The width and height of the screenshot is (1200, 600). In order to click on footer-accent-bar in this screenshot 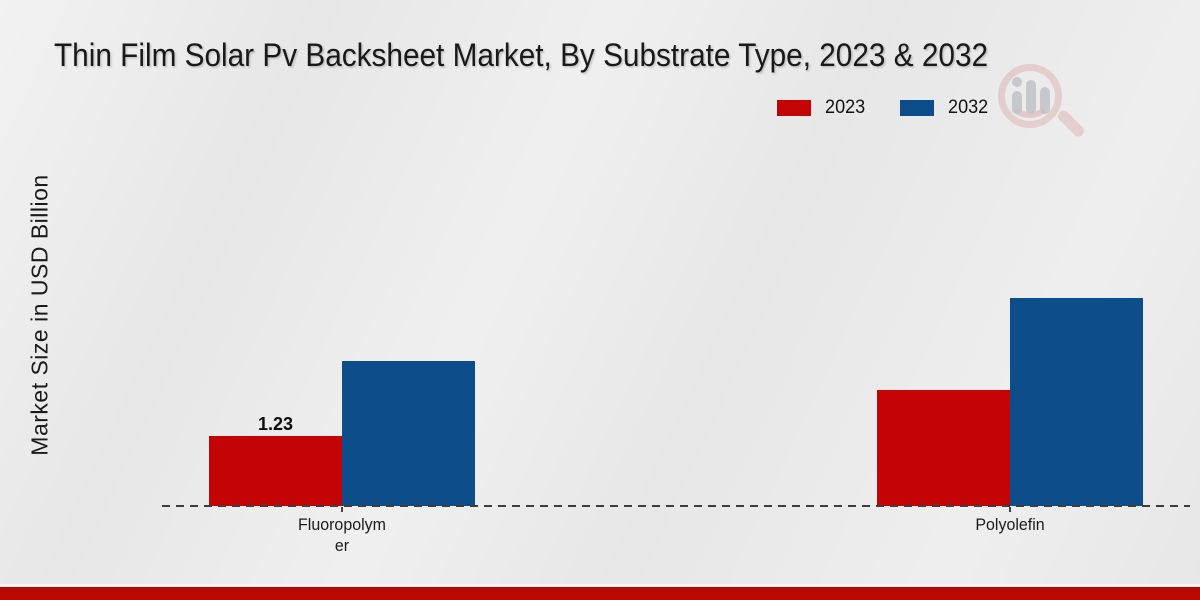, I will do `click(600, 593)`.